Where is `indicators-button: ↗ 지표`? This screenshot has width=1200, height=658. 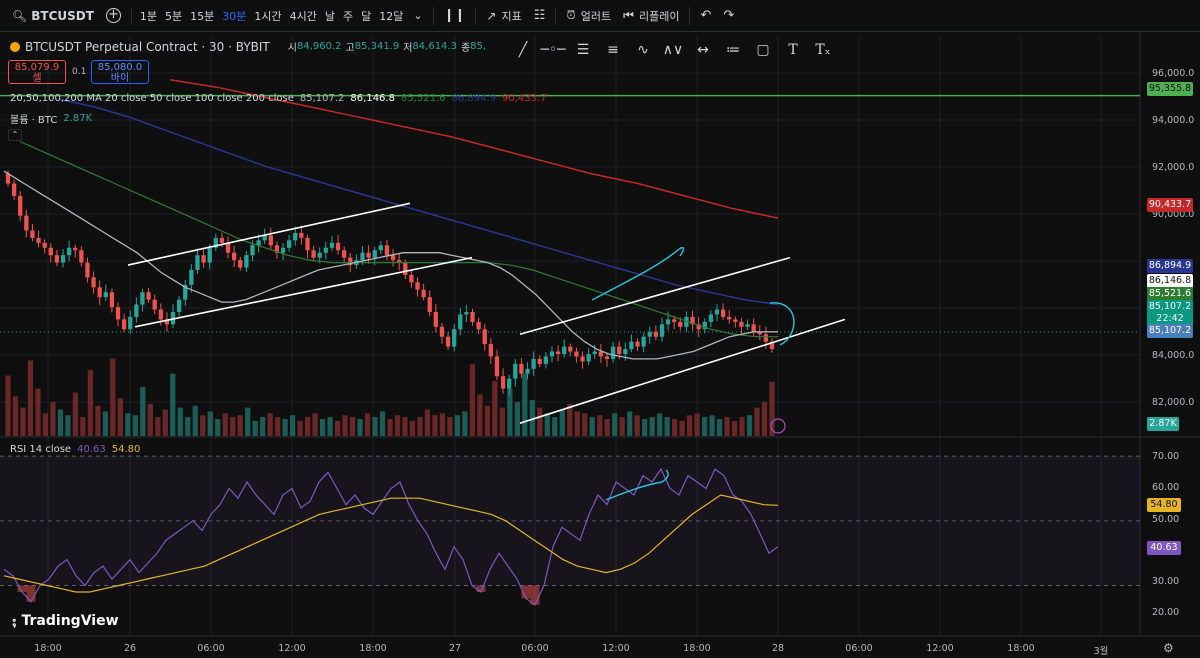 indicators-button: ↗ 지표 is located at coordinates (503, 16).